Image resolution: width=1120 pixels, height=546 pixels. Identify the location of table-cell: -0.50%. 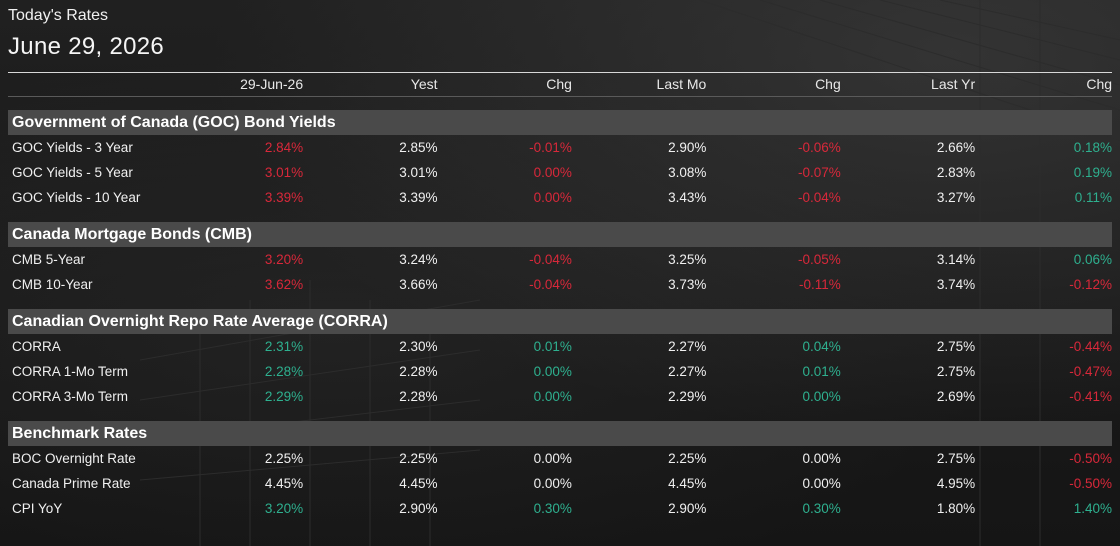
(1091, 458).